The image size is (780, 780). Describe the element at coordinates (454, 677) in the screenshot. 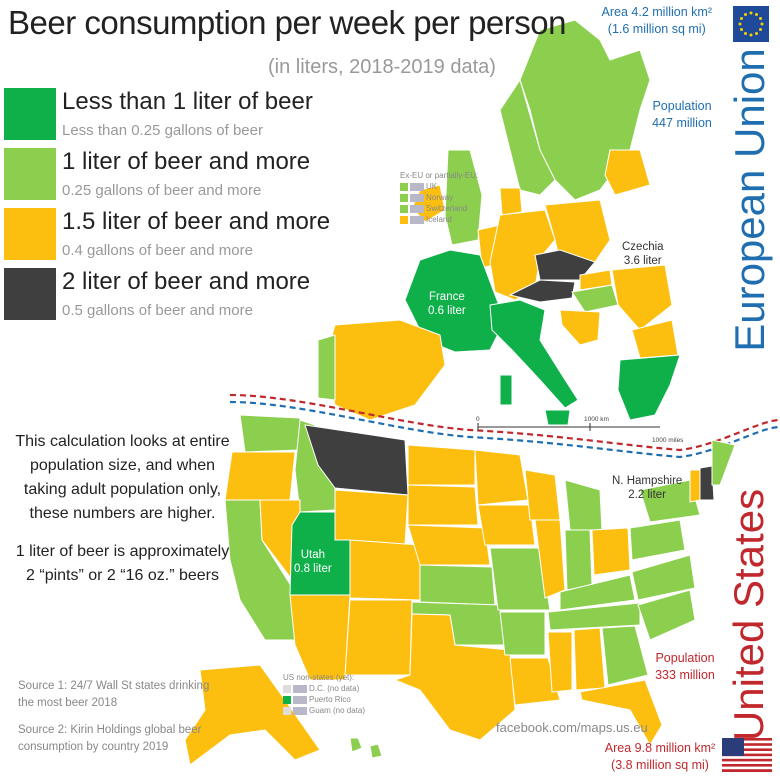

I see `region-texas` at that location.